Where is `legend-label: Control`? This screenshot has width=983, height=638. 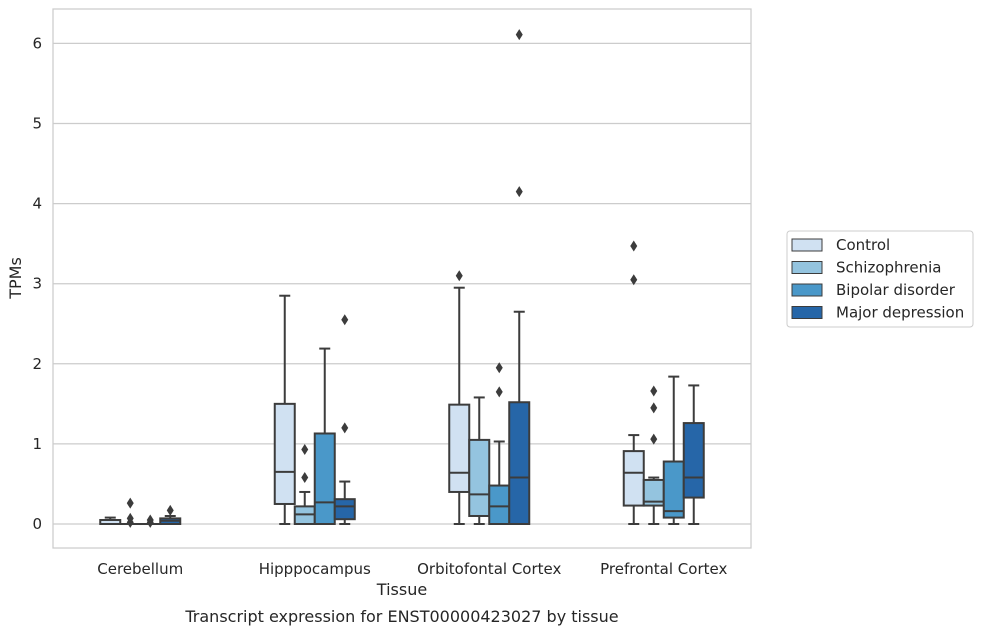
legend-label: Control is located at coordinates (863, 245).